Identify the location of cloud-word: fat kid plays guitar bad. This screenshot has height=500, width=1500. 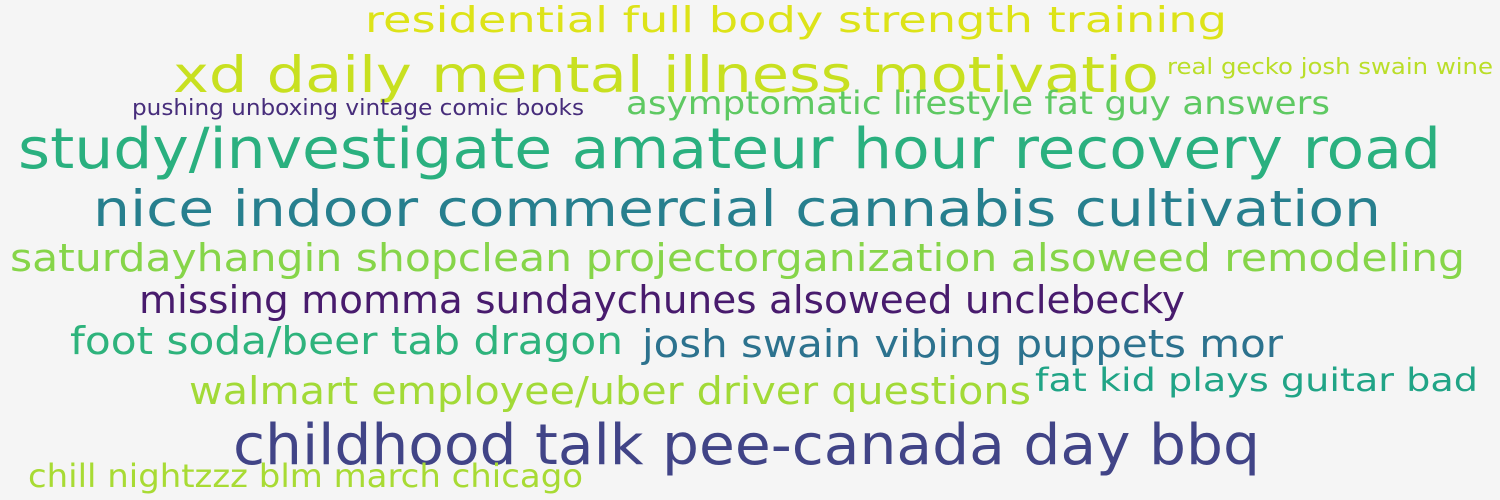
(1256, 380).